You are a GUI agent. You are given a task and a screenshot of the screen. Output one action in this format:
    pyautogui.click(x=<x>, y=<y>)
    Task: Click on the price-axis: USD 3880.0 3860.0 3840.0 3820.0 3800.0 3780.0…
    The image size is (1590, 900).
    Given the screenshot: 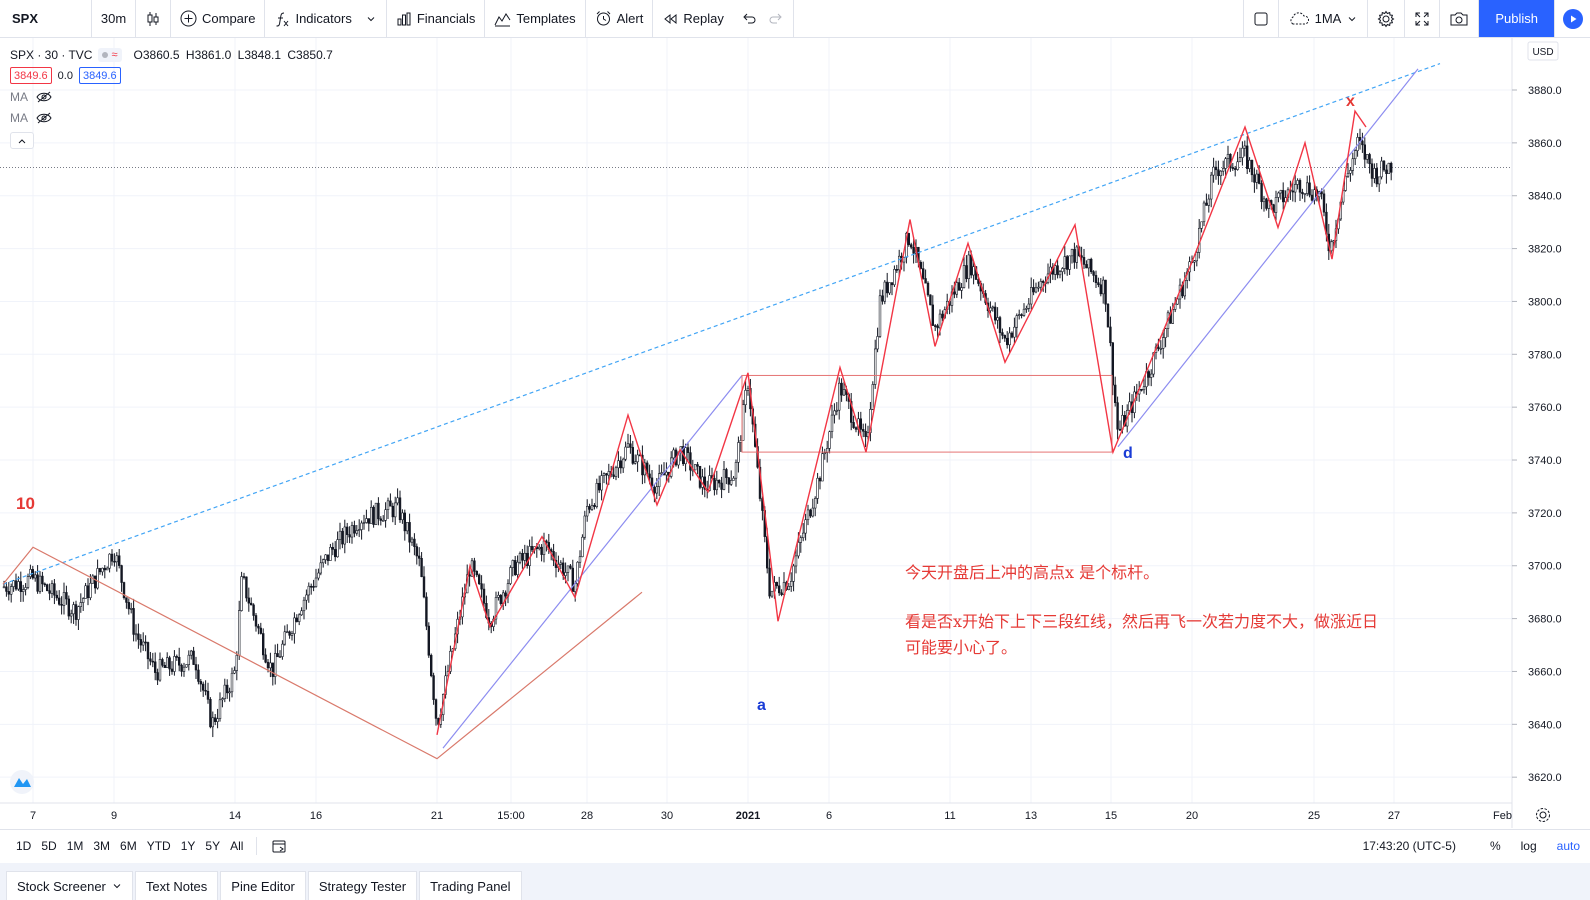 What is the action you would take?
    pyautogui.click(x=1550, y=433)
    